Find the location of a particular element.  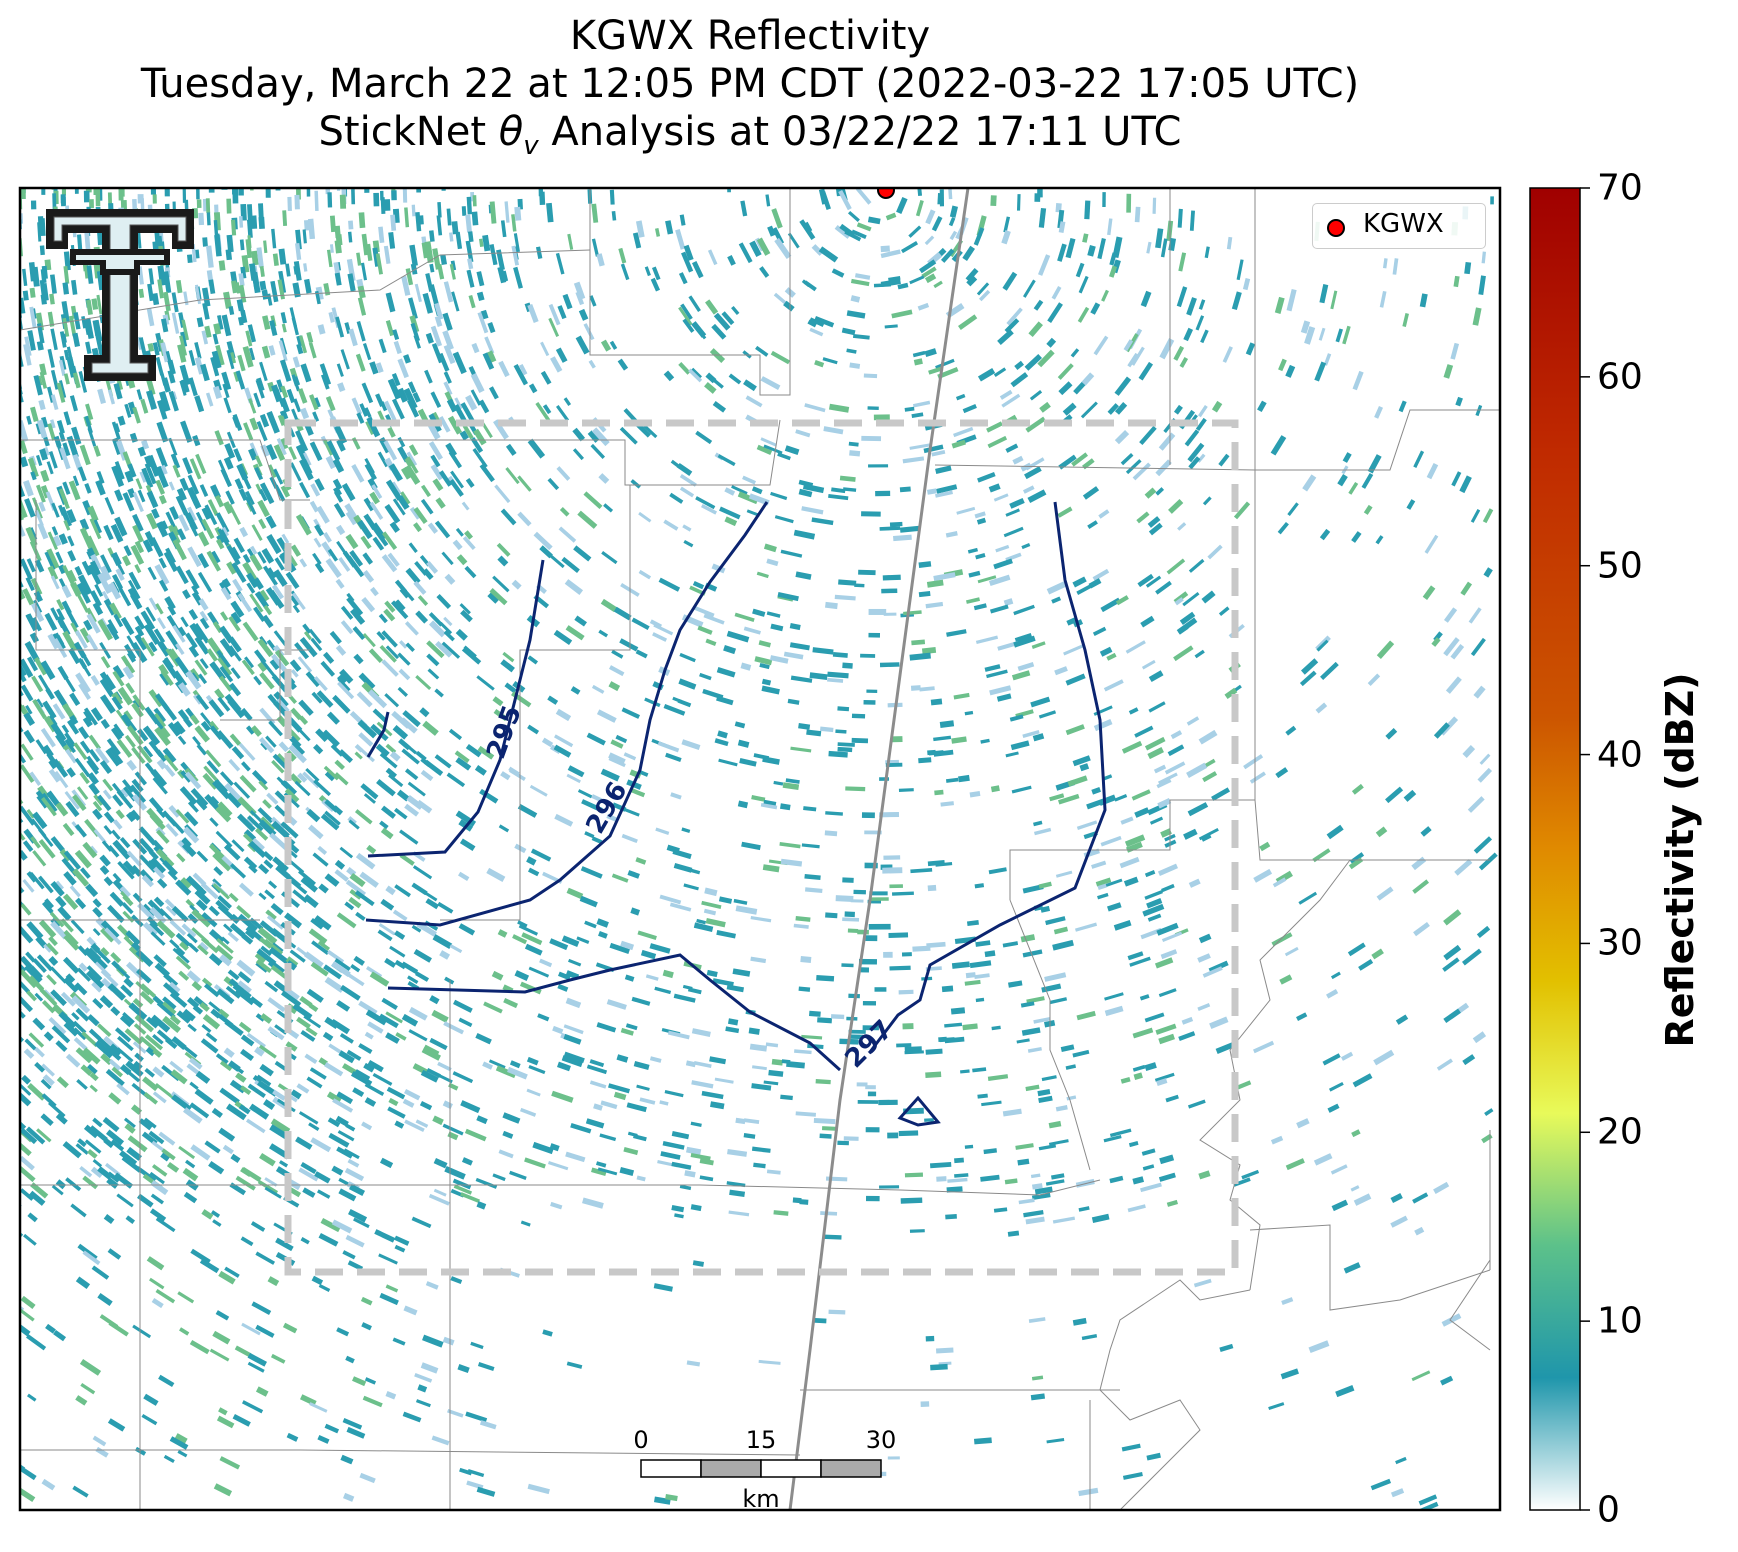

colorbar-tick-label: 30 is located at coordinates (1620, 943).